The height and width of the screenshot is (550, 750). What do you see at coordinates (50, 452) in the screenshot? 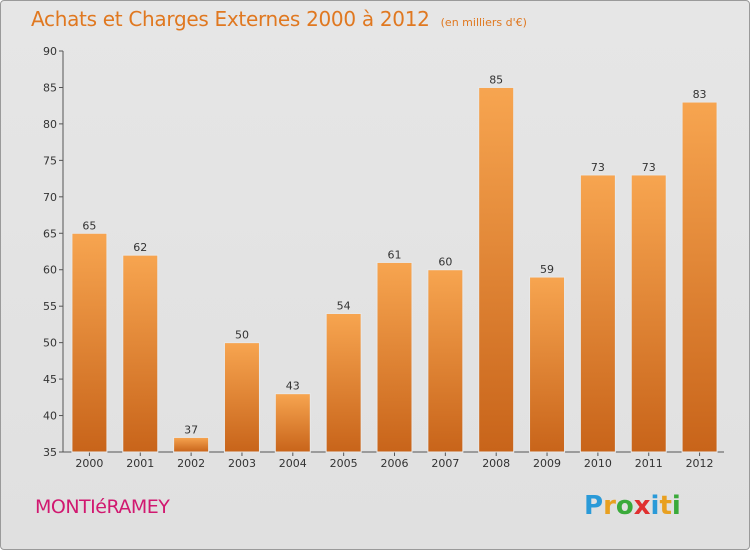
I see `y-tick-label: 35` at bounding box center [50, 452].